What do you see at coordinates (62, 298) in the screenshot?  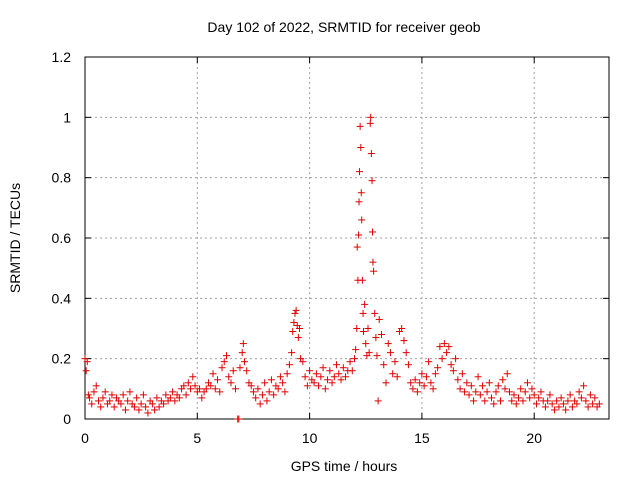 I see `y-tick-label: 0.4` at bounding box center [62, 298].